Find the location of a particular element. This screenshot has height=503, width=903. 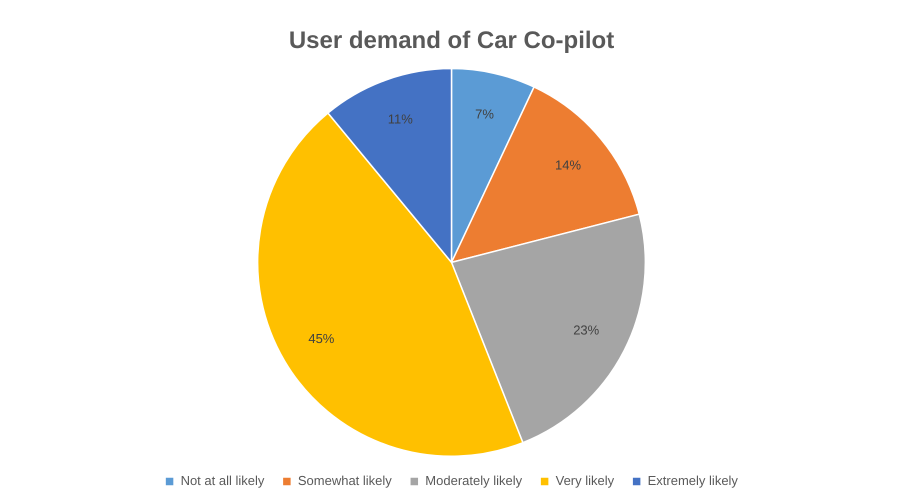

legend-label: Somewhat likely is located at coordinates (345, 480).